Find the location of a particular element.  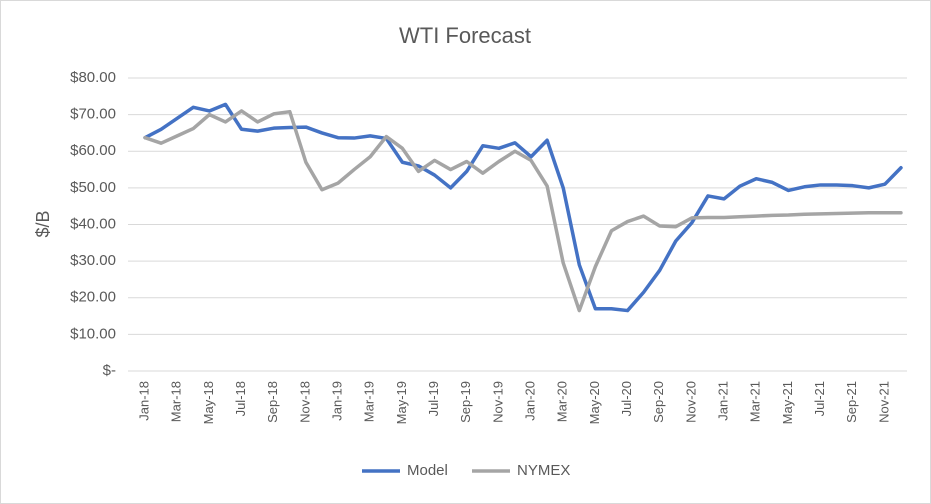

chart-title: WTI Forecast is located at coordinates (465, 35).